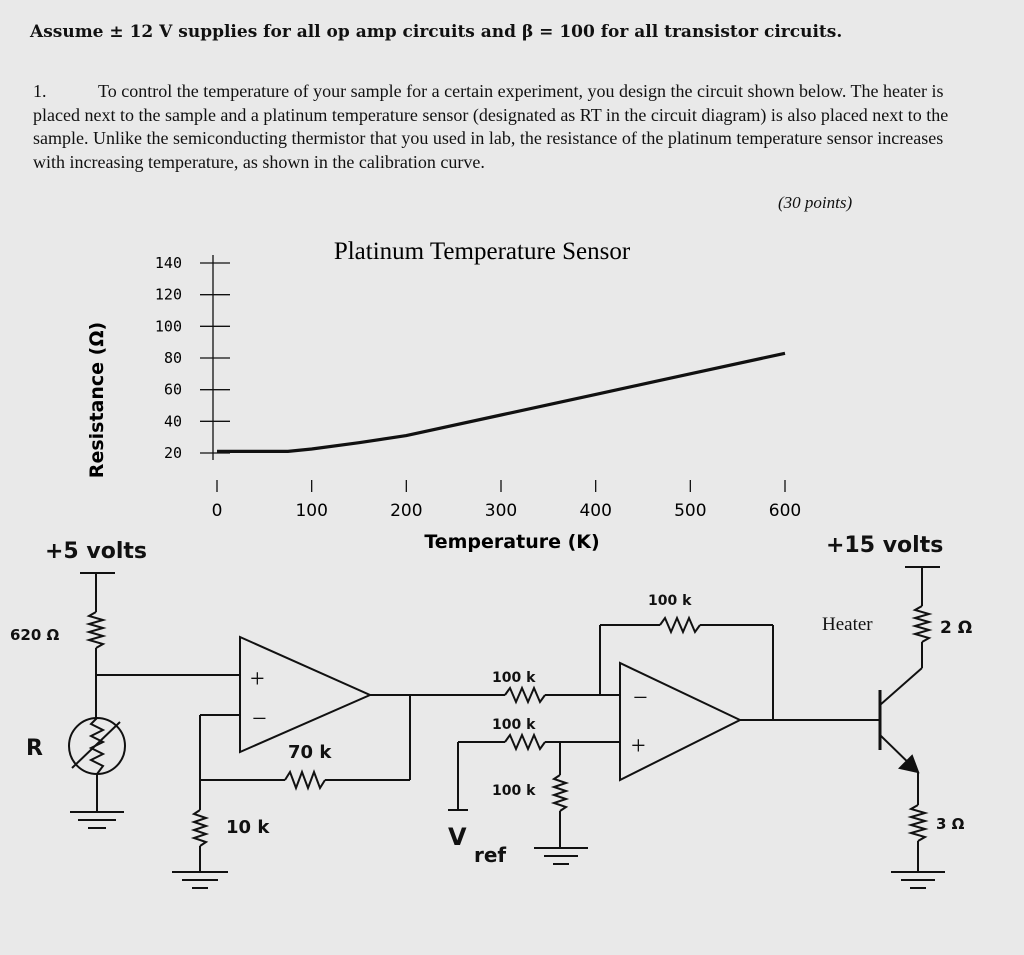  Describe the element at coordinates (406, 511) in the screenshot. I see `x-tick-label: 200` at that location.